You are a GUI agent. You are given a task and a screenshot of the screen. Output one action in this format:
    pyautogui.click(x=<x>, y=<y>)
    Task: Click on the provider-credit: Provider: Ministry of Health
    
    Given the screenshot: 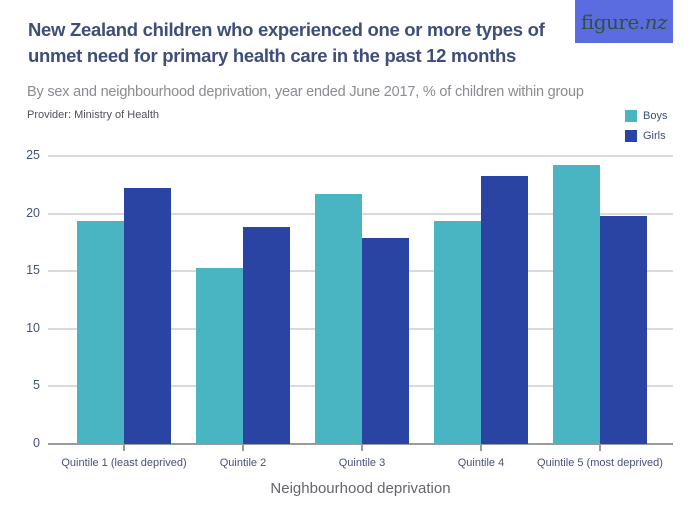 What is the action you would take?
    pyautogui.click(x=93, y=115)
    